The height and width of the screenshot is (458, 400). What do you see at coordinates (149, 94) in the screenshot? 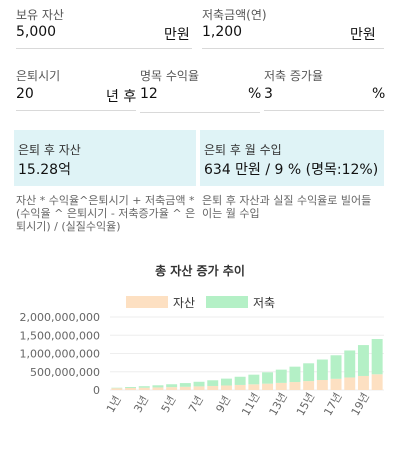
I see `nominal-return-input: 12` at bounding box center [149, 94].